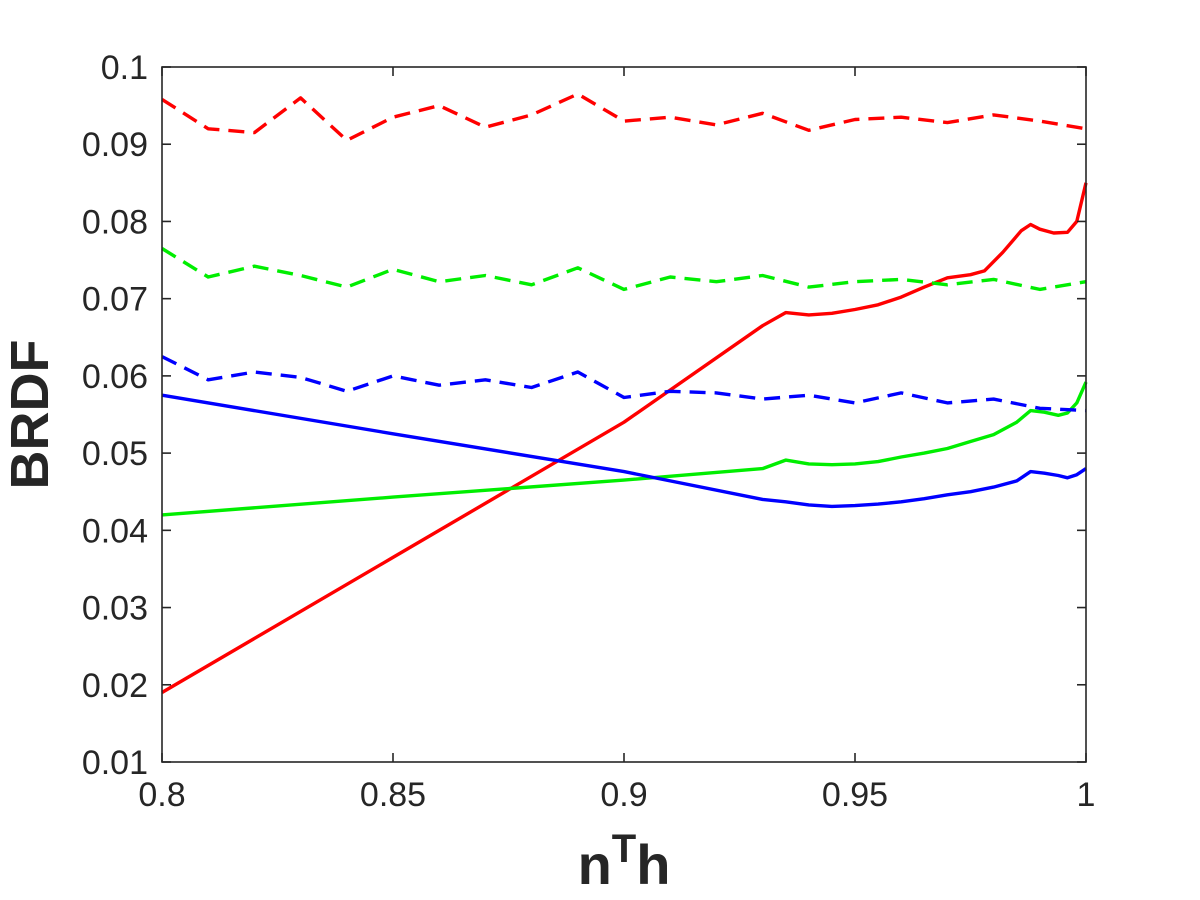  Describe the element at coordinates (115, 686) in the screenshot. I see `y-tick-label: 0.02` at that location.